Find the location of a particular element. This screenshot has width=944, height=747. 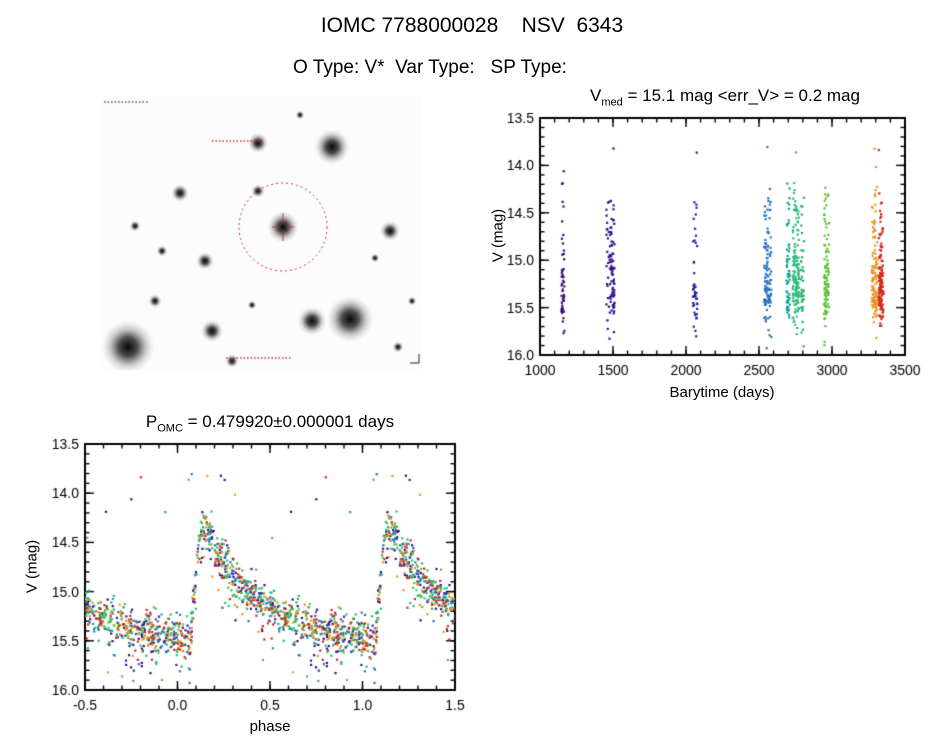

period-subscript: OMC is located at coordinates (170, 428).